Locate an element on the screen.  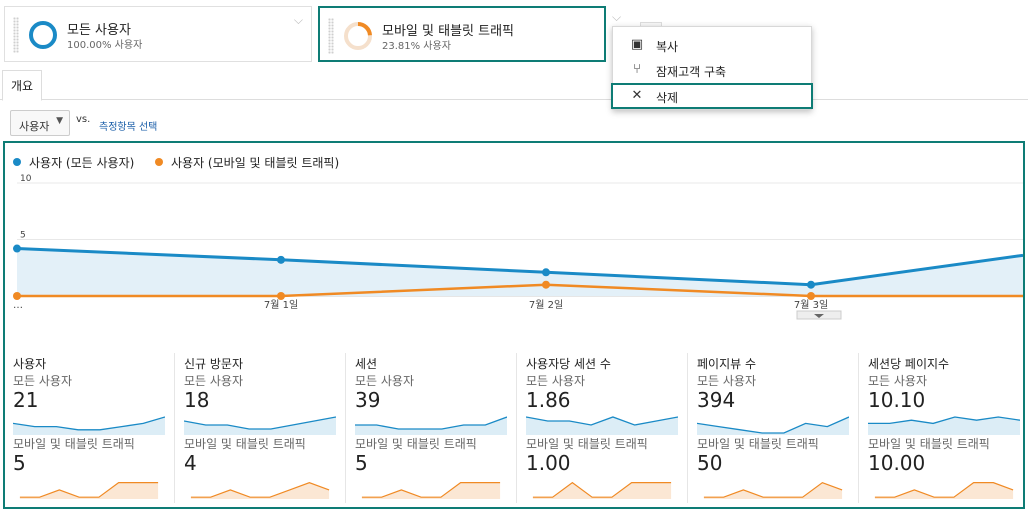
metric-card: 사용자당 세션 수 모든 사용자 1.86 모바일 및 태블릿 트래픽 1.00 is located at coordinates (604, 428).